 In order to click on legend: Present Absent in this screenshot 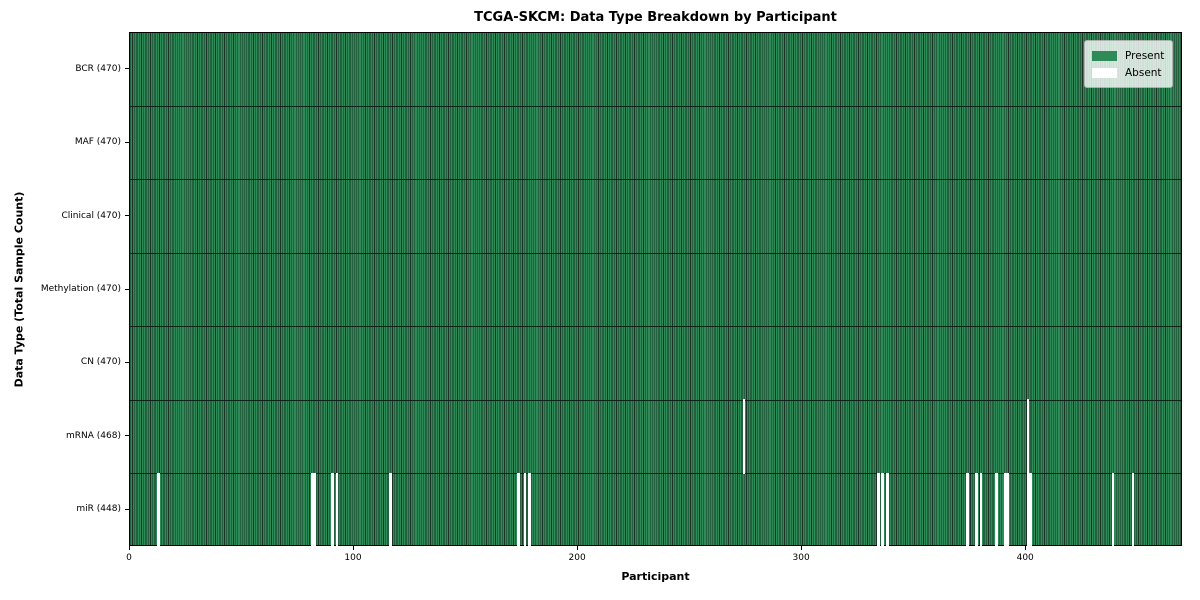, I will do `click(1129, 64)`.